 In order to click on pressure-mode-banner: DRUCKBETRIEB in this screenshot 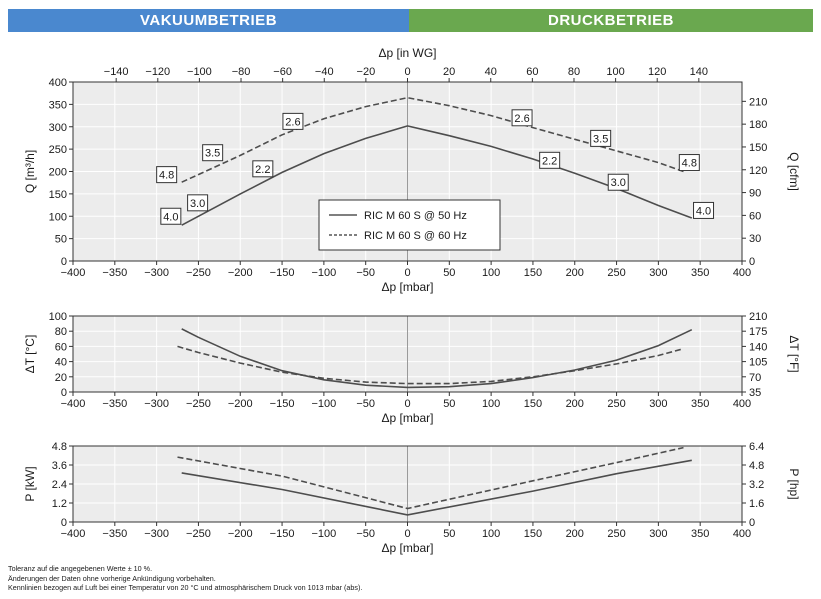, I will do `click(611, 20)`.